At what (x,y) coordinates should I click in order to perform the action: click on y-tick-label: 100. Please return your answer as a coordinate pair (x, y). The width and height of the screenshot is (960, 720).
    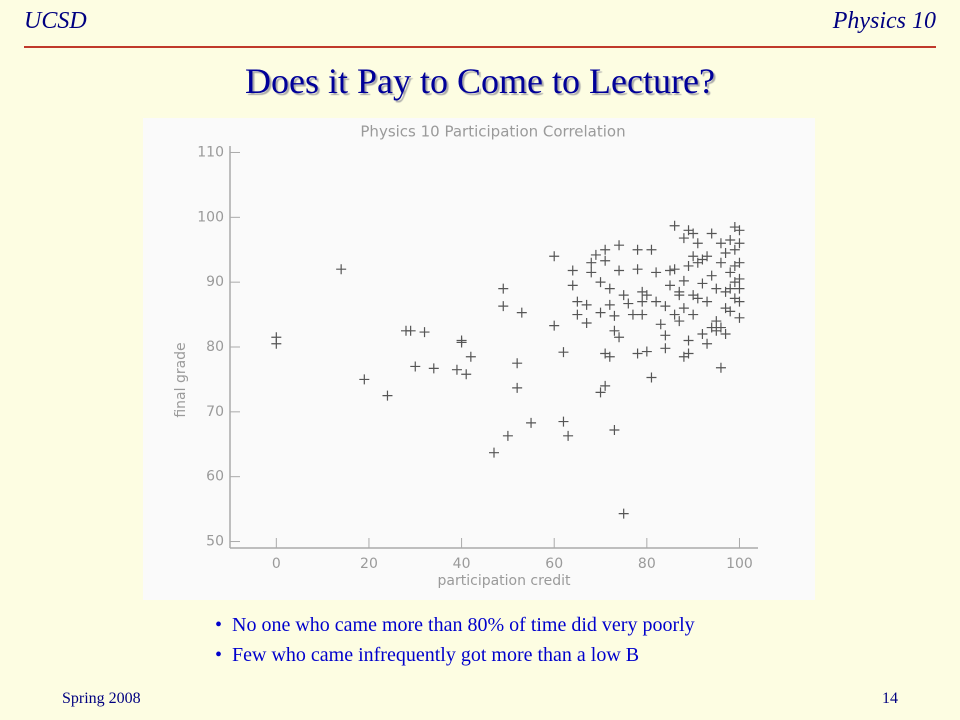
    Looking at the image, I should click on (210, 217).